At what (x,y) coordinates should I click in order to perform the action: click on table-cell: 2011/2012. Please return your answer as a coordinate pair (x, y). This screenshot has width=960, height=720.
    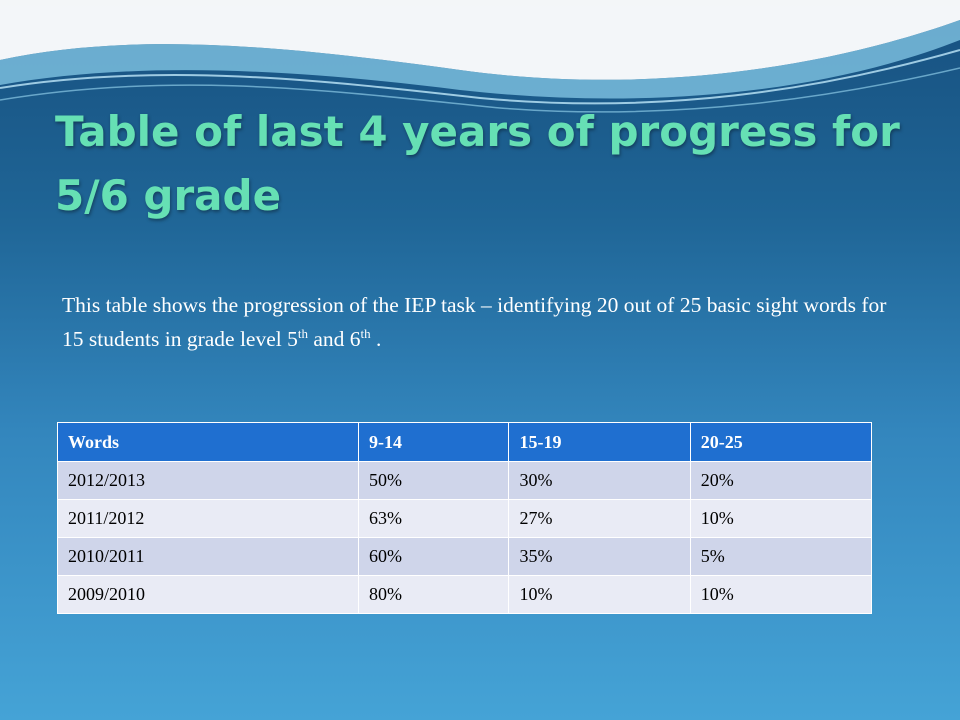
    Looking at the image, I should click on (208, 518).